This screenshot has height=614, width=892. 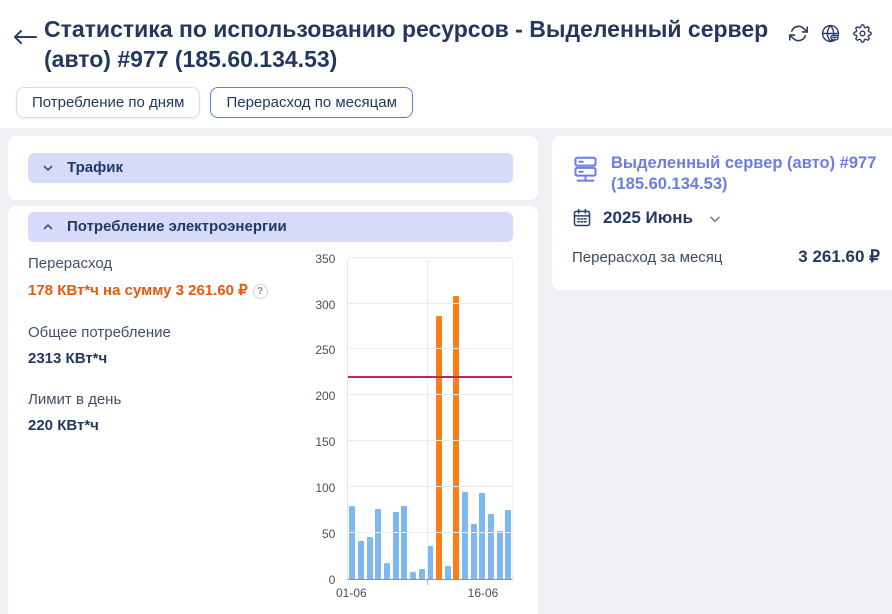 What do you see at coordinates (167, 412) in the screenshot?
I see `limit-stat: Лимит в день 220 КВт*ч` at bounding box center [167, 412].